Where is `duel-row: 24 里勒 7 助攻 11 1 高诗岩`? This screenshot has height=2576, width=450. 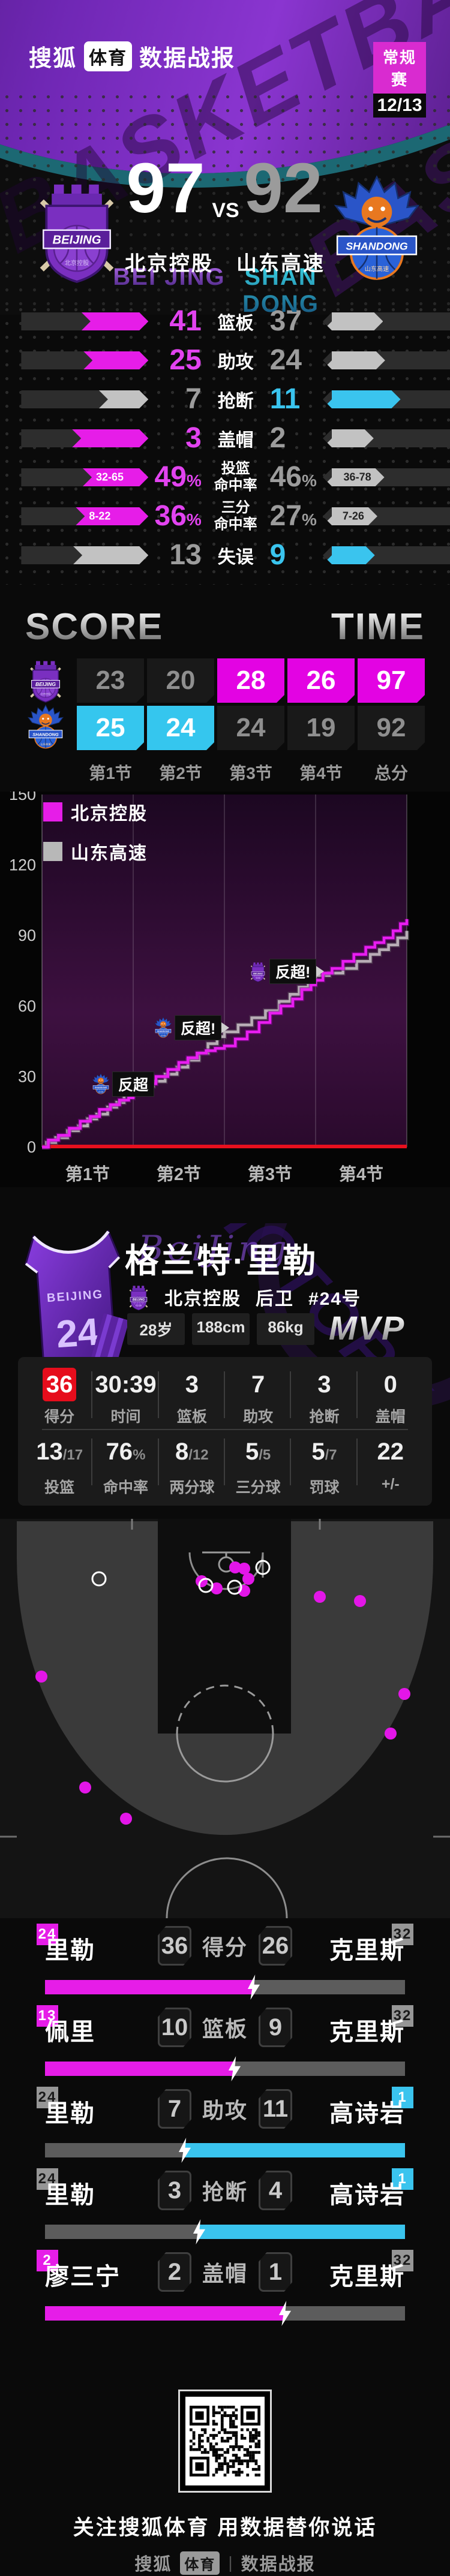 duel-row: 24 里勒 7 助攻 11 1 高诗岩 is located at coordinates (225, 2128).